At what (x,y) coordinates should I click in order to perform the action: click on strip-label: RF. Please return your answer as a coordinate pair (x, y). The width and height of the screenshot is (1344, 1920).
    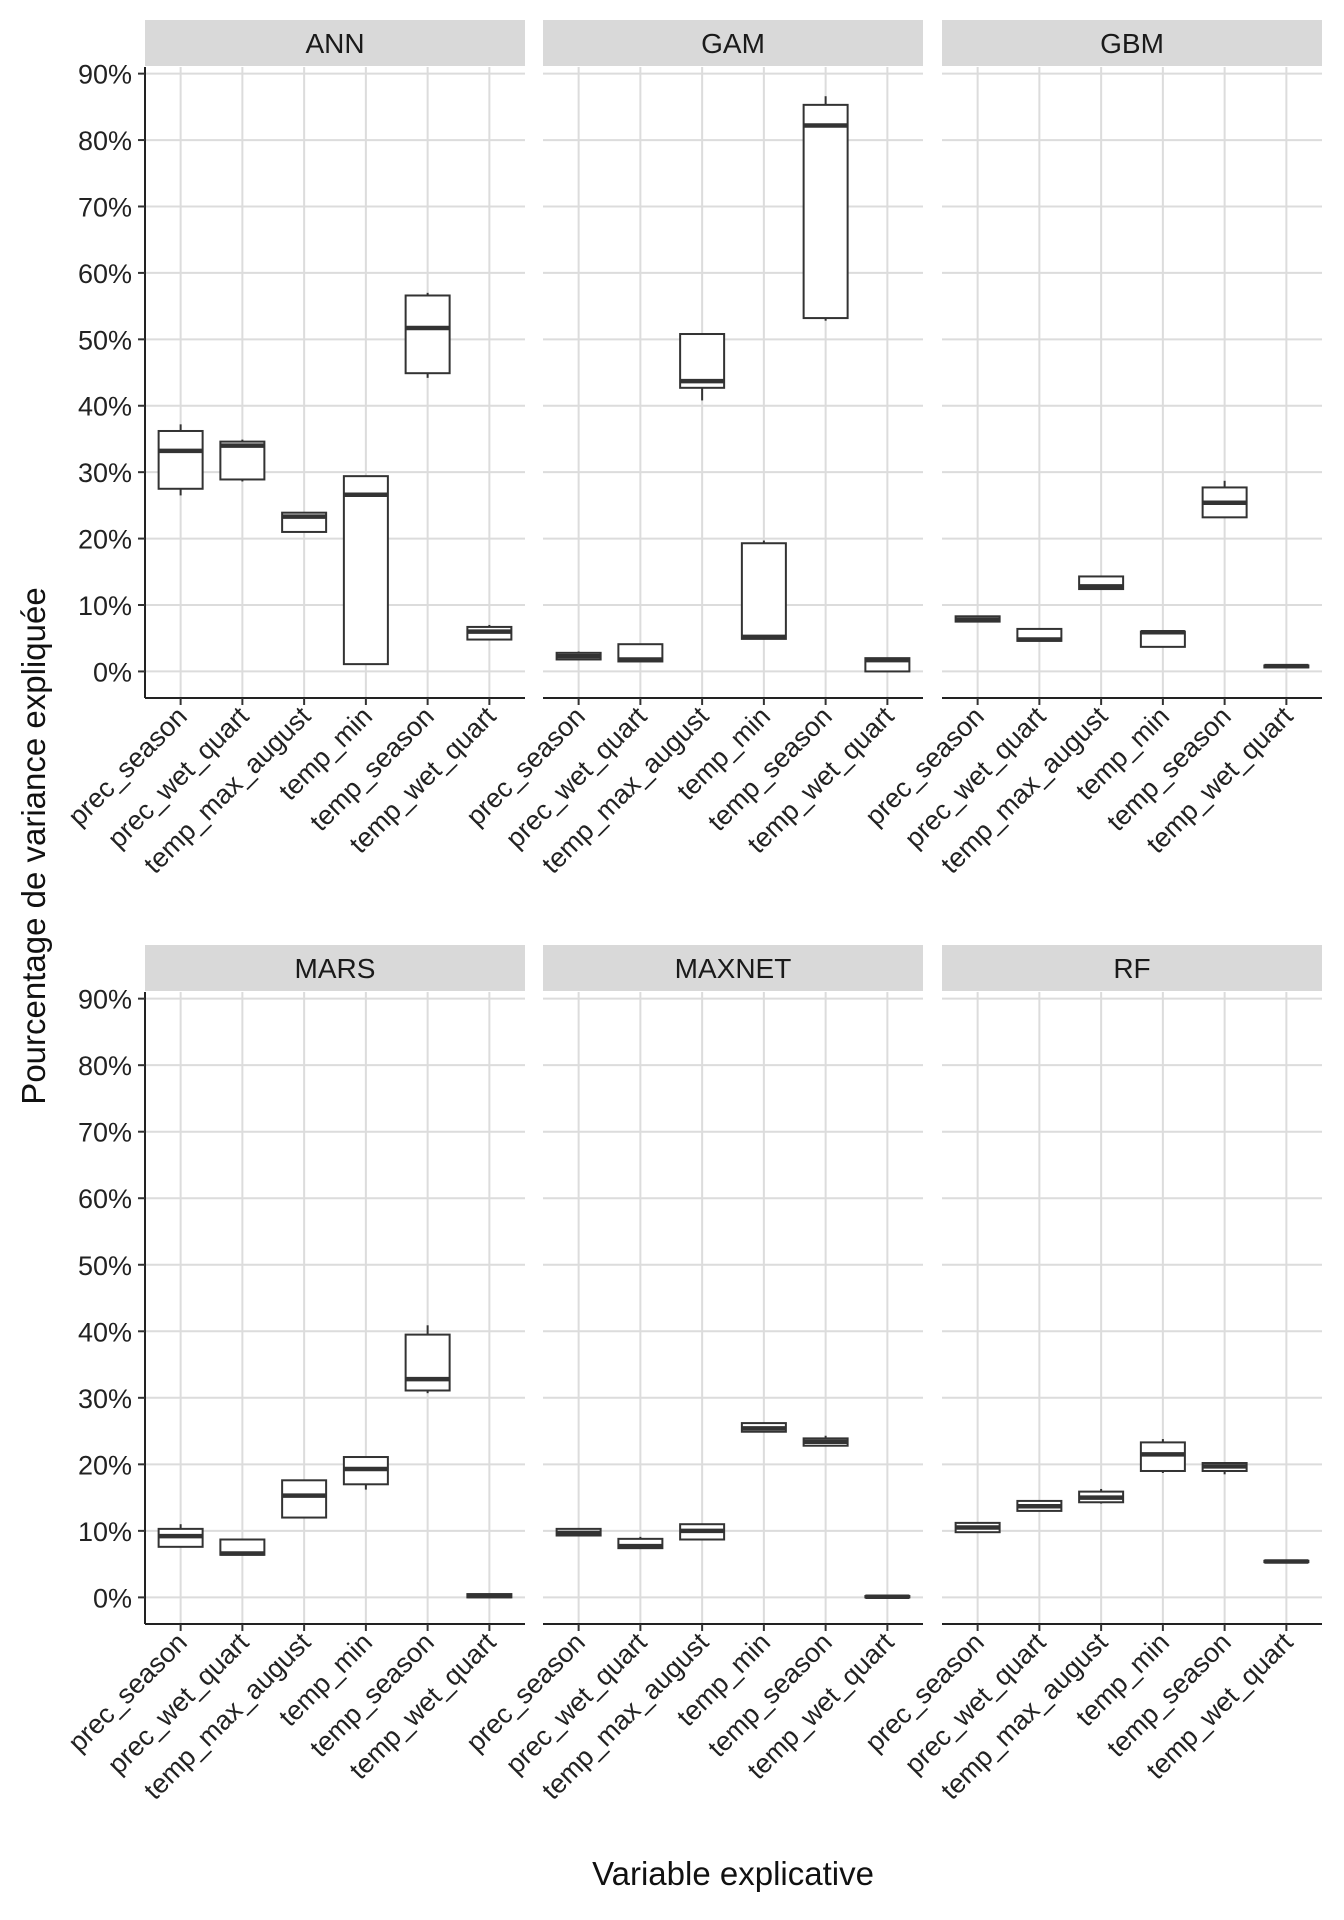
    Looking at the image, I should click on (1131, 968).